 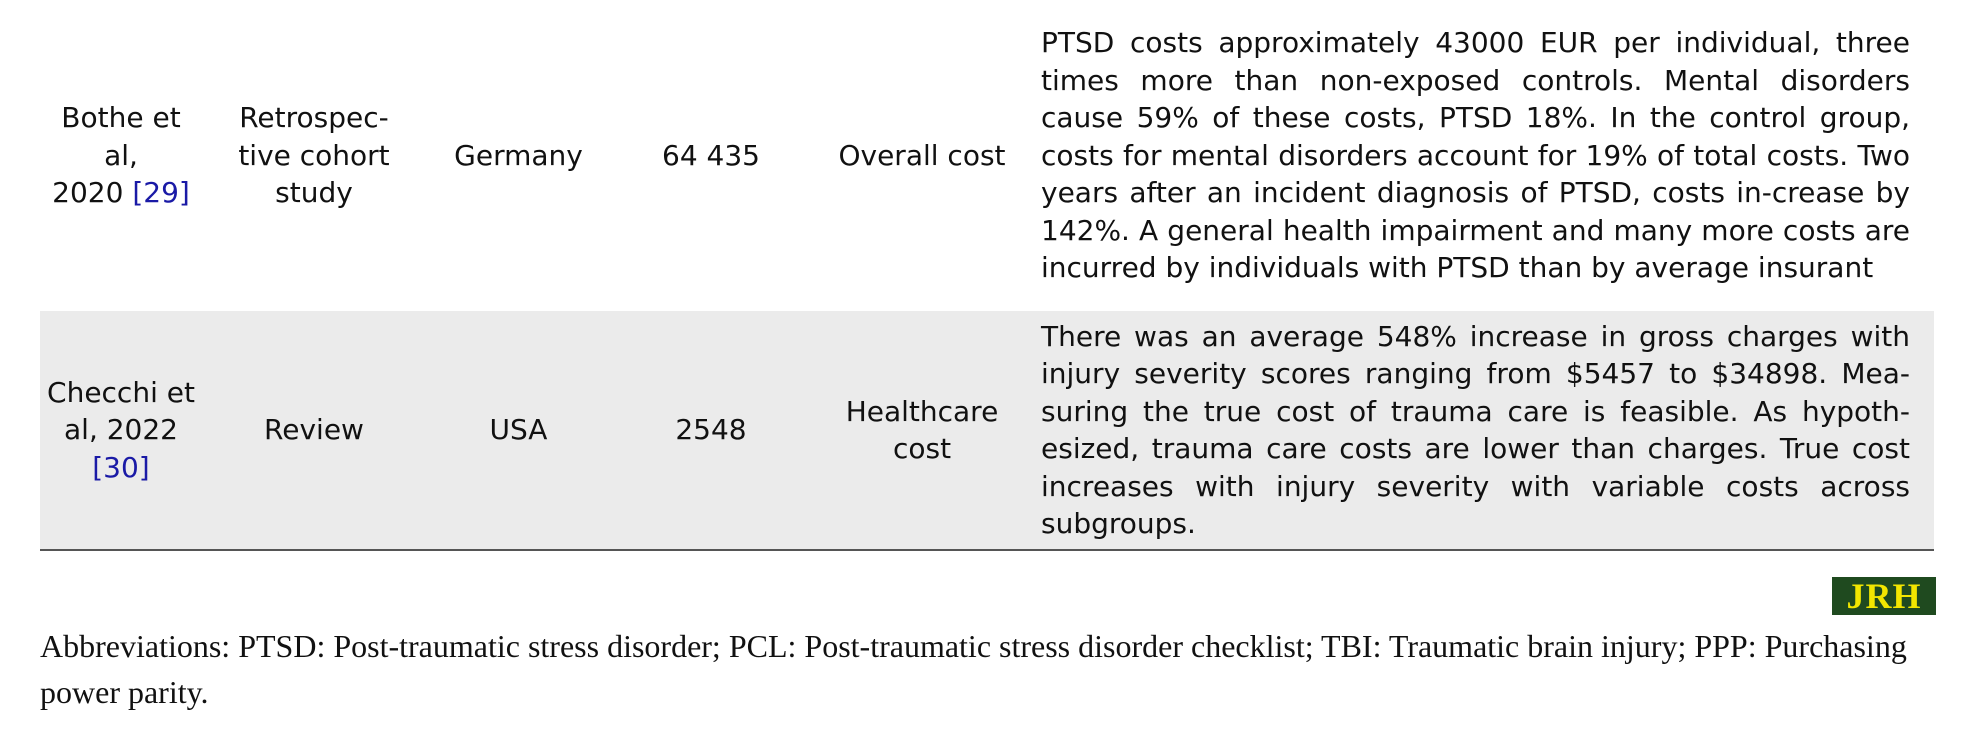 What do you see at coordinates (711, 431) in the screenshot?
I see `sample-size-cell: 2548` at bounding box center [711, 431].